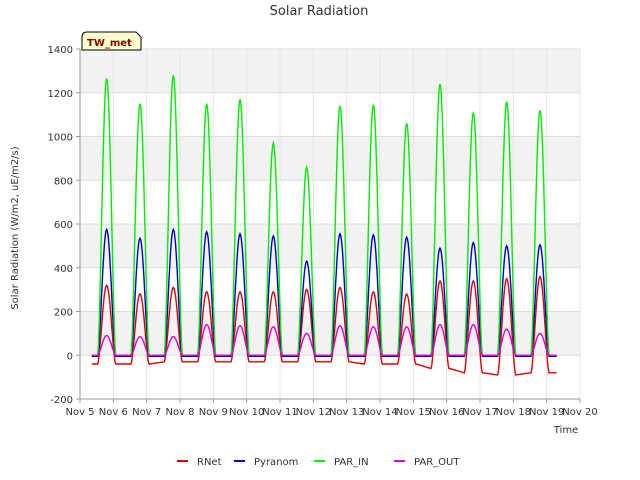 The width and height of the screenshot is (640, 480). I want to click on x-tick-label: Nov 15, so click(413, 412).